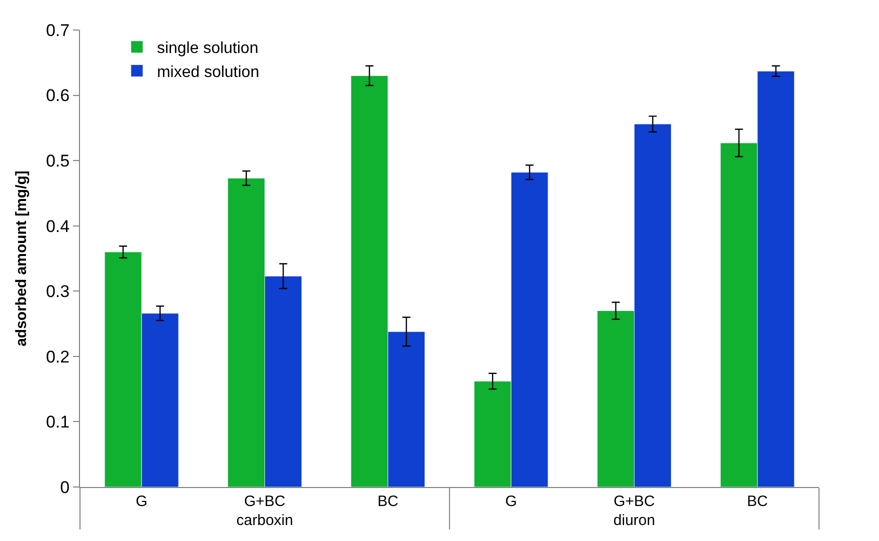  I want to click on y-tick-label: 0.1, so click(58, 422).